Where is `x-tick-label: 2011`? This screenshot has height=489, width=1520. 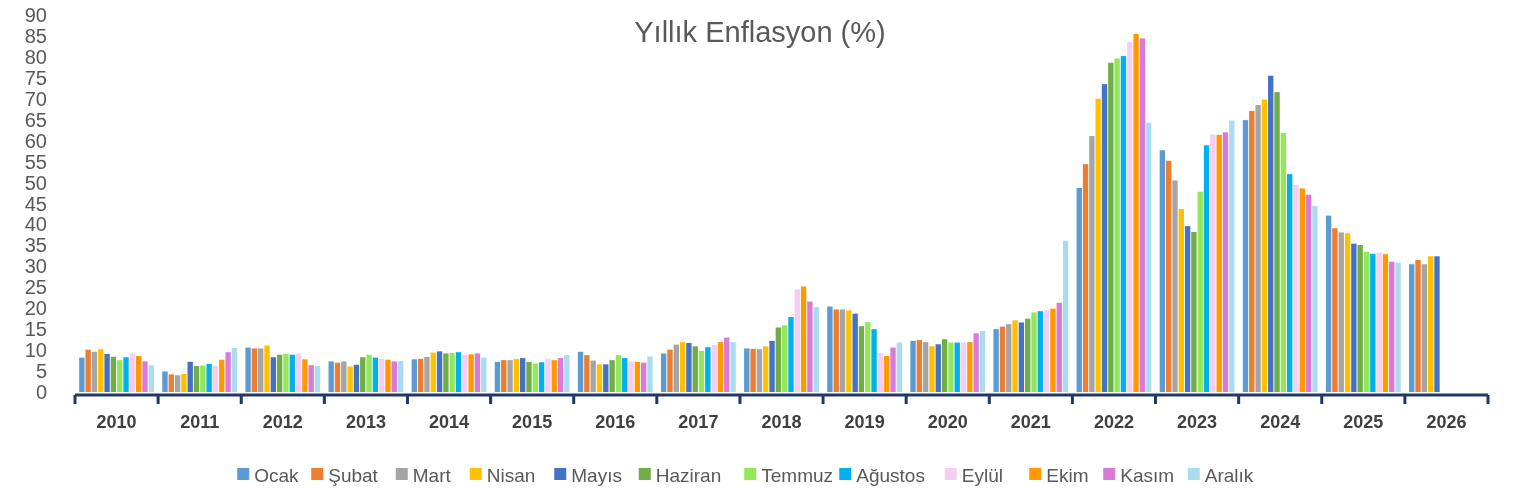 x-tick-label: 2011 is located at coordinates (200, 422).